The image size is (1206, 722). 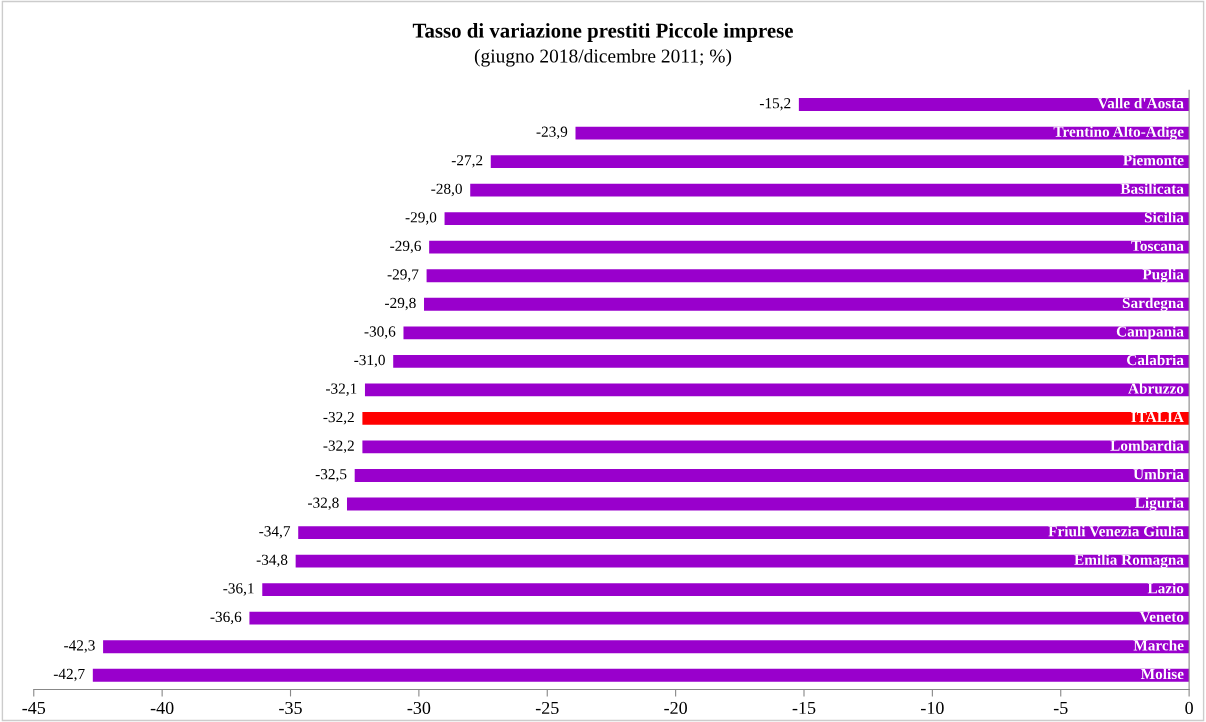 What do you see at coordinates (290, 708) in the screenshot?
I see `x-tick-label: -35` at bounding box center [290, 708].